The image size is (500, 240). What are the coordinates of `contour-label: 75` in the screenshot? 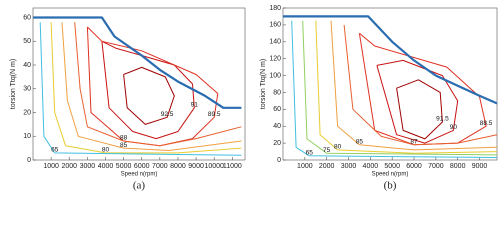 It's located at (327, 150).